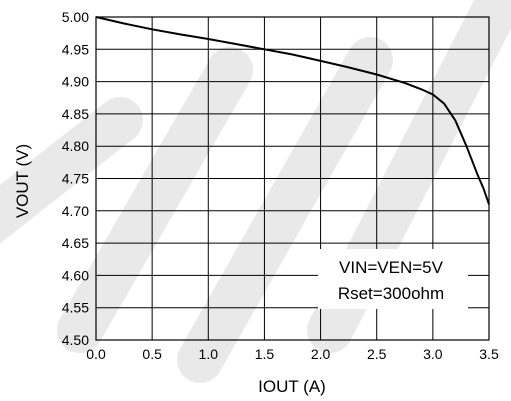 Image resolution: width=511 pixels, height=401 pixels. What do you see at coordinates (75, 17) in the screenshot?
I see `y-tick-label: 5.00` at bounding box center [75, 17].